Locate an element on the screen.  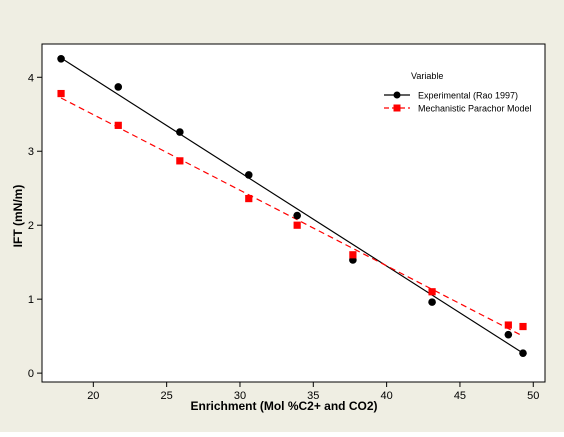
x-tick-label: 25 is located at coordinates (167, 396).